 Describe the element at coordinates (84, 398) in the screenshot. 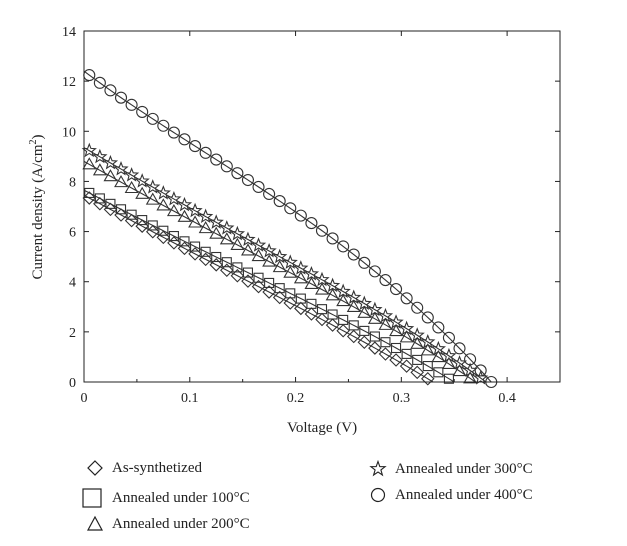

I see `x-tick-label: 0` at that location.